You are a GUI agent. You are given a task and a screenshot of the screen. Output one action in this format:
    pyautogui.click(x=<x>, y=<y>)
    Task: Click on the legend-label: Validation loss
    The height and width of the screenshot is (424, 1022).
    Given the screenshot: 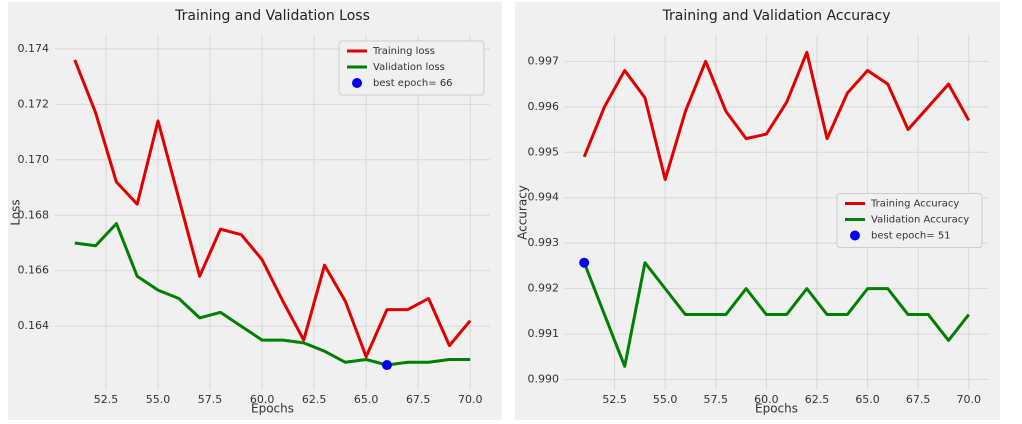 What is the action you would take?
    pyautogui.click(x=409, y=67)
    